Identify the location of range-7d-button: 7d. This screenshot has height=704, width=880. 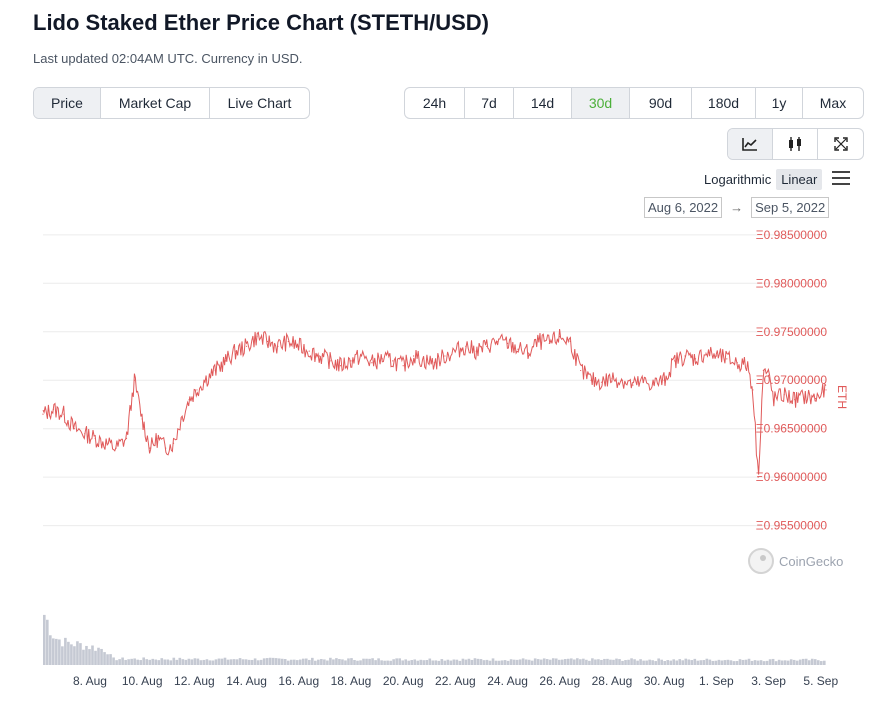
(489, 103).